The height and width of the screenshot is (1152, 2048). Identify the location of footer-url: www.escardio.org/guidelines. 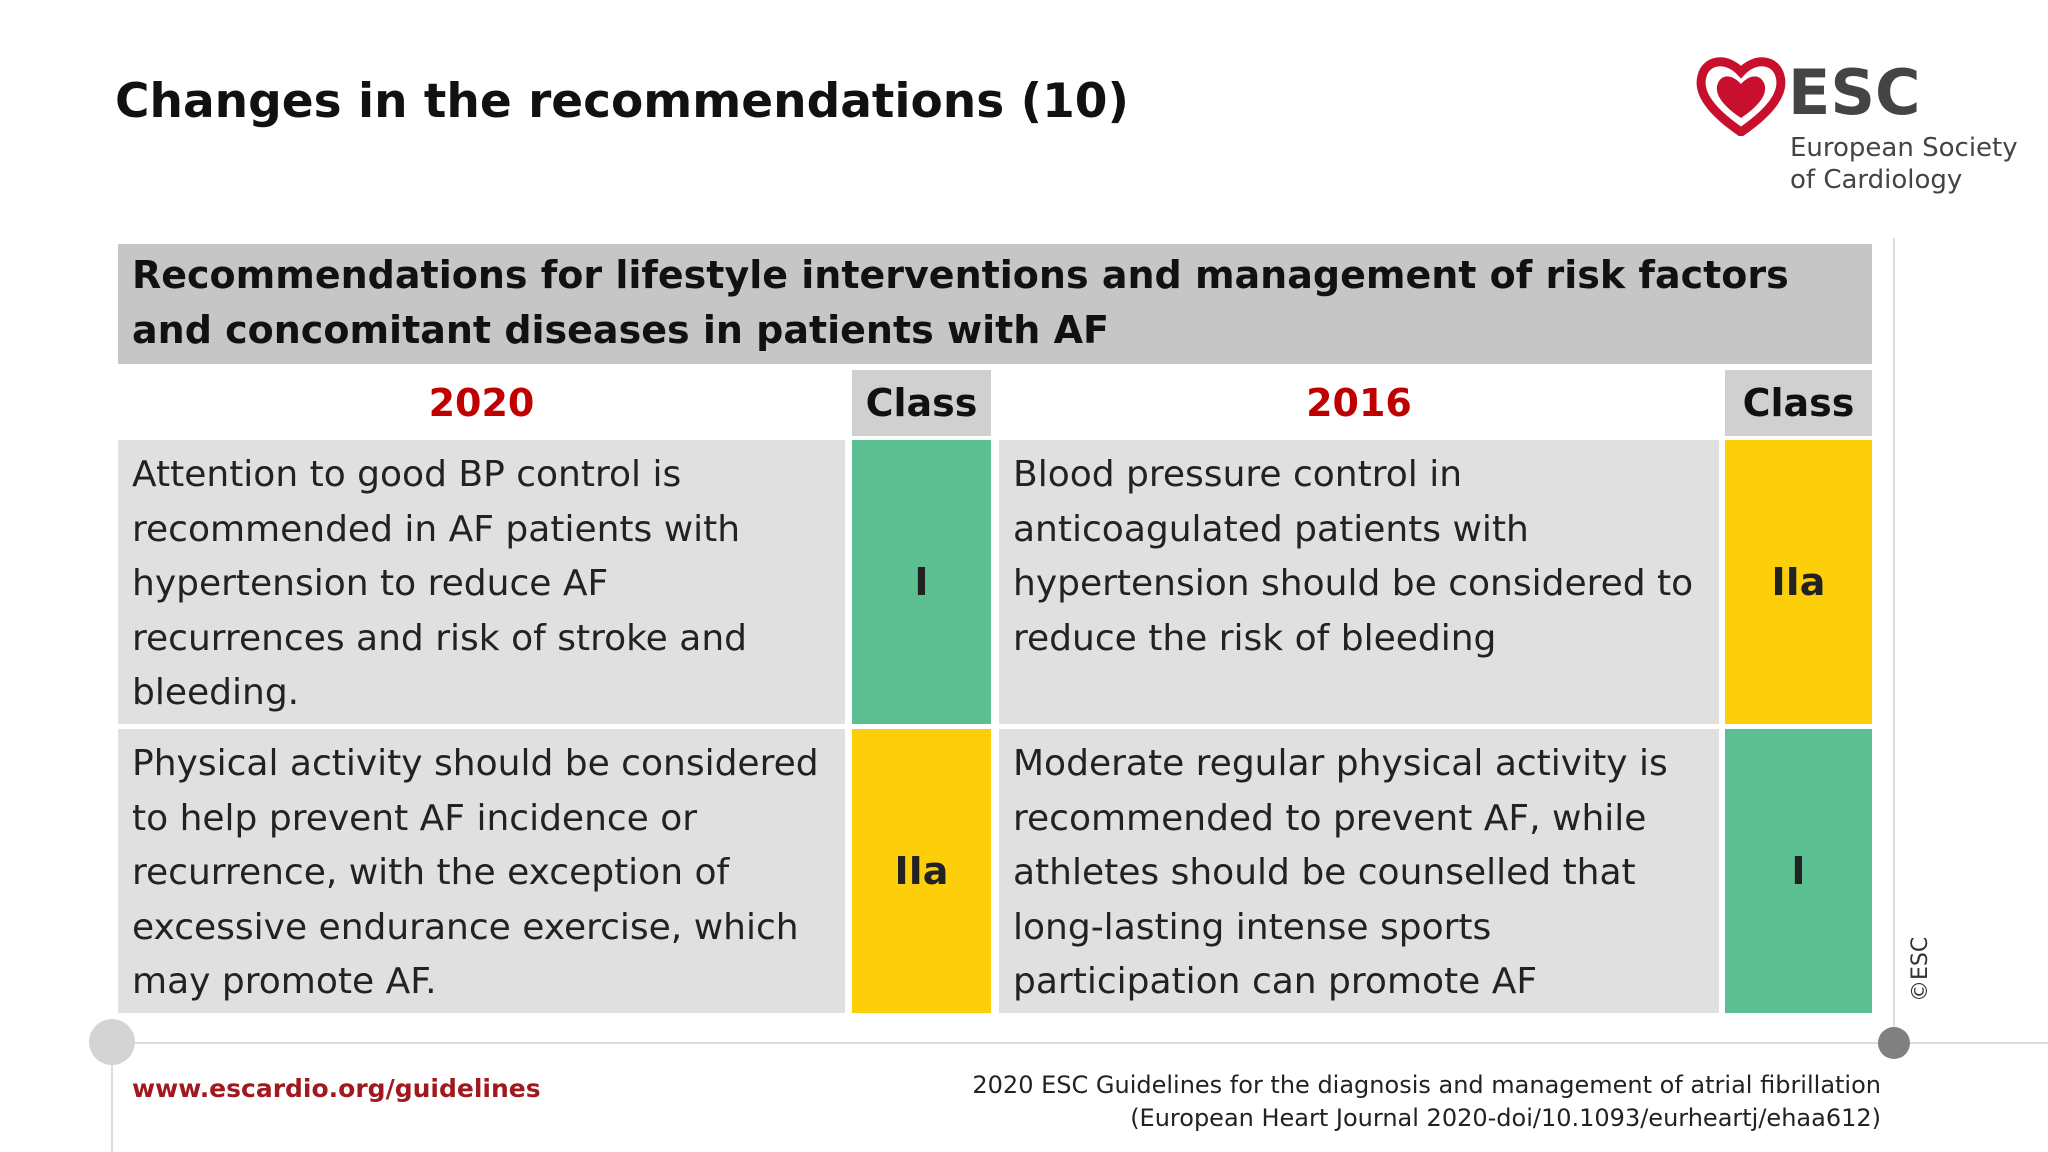
(336, 1088).